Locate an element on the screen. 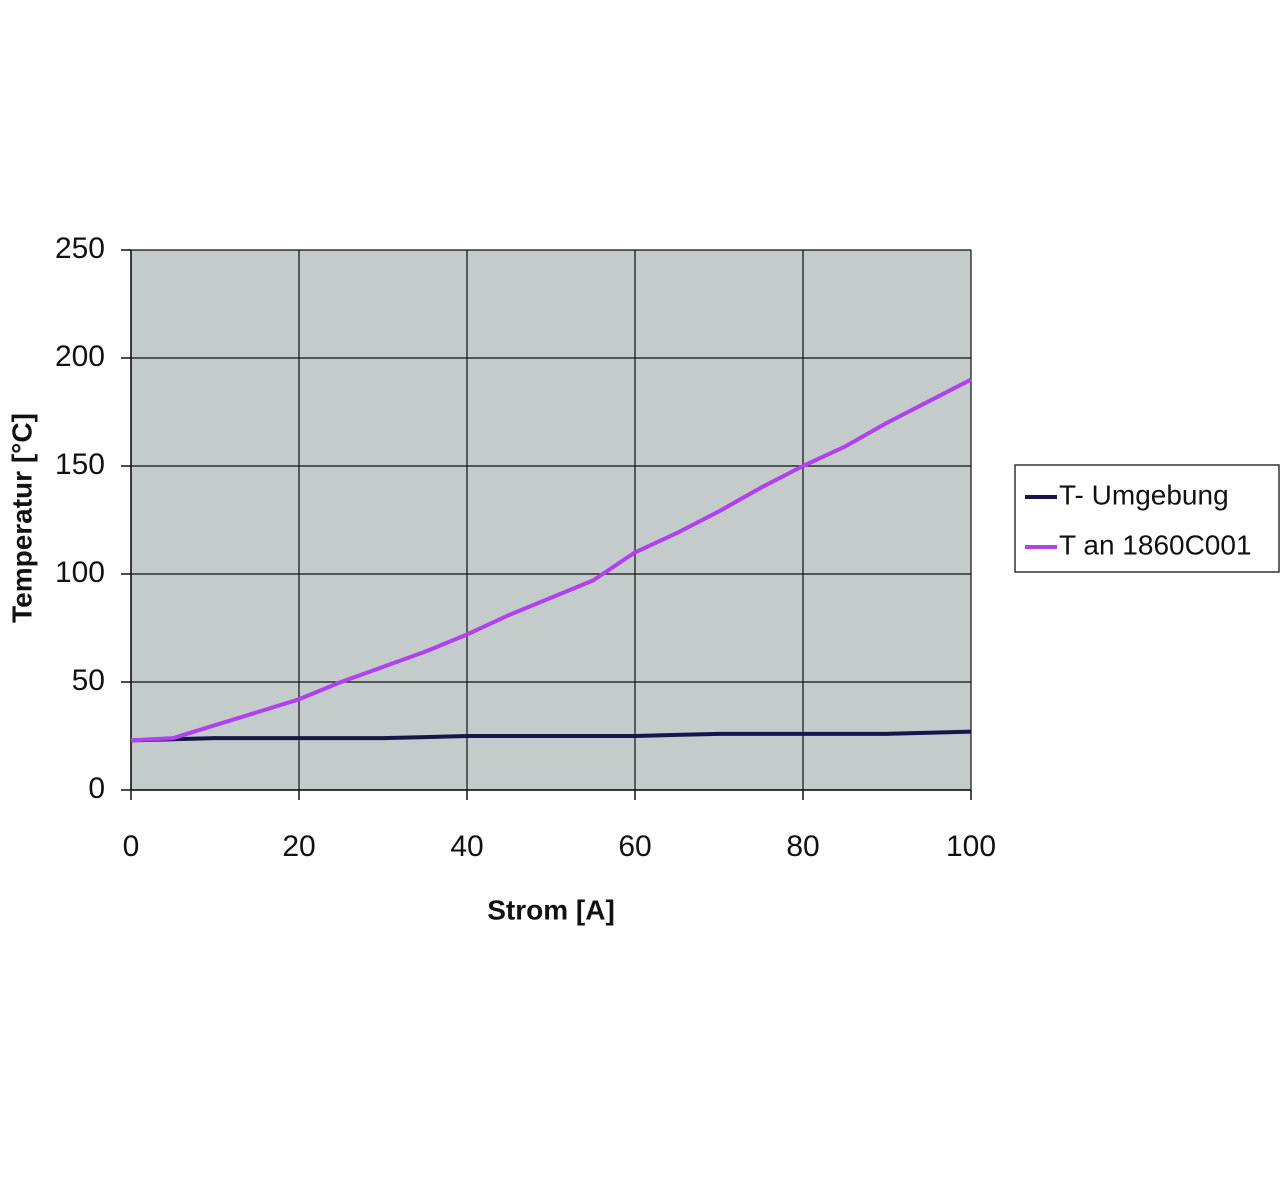  x-axis-title: Strom [A] is located at coordinates (551, 909).